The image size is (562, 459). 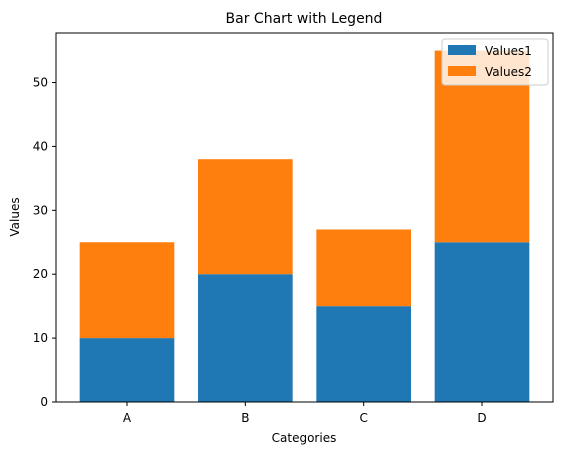 What do you see at coordinates (127, 370) in the screenshot?
I see `bar-1-a` at bounding box center [127, 370].